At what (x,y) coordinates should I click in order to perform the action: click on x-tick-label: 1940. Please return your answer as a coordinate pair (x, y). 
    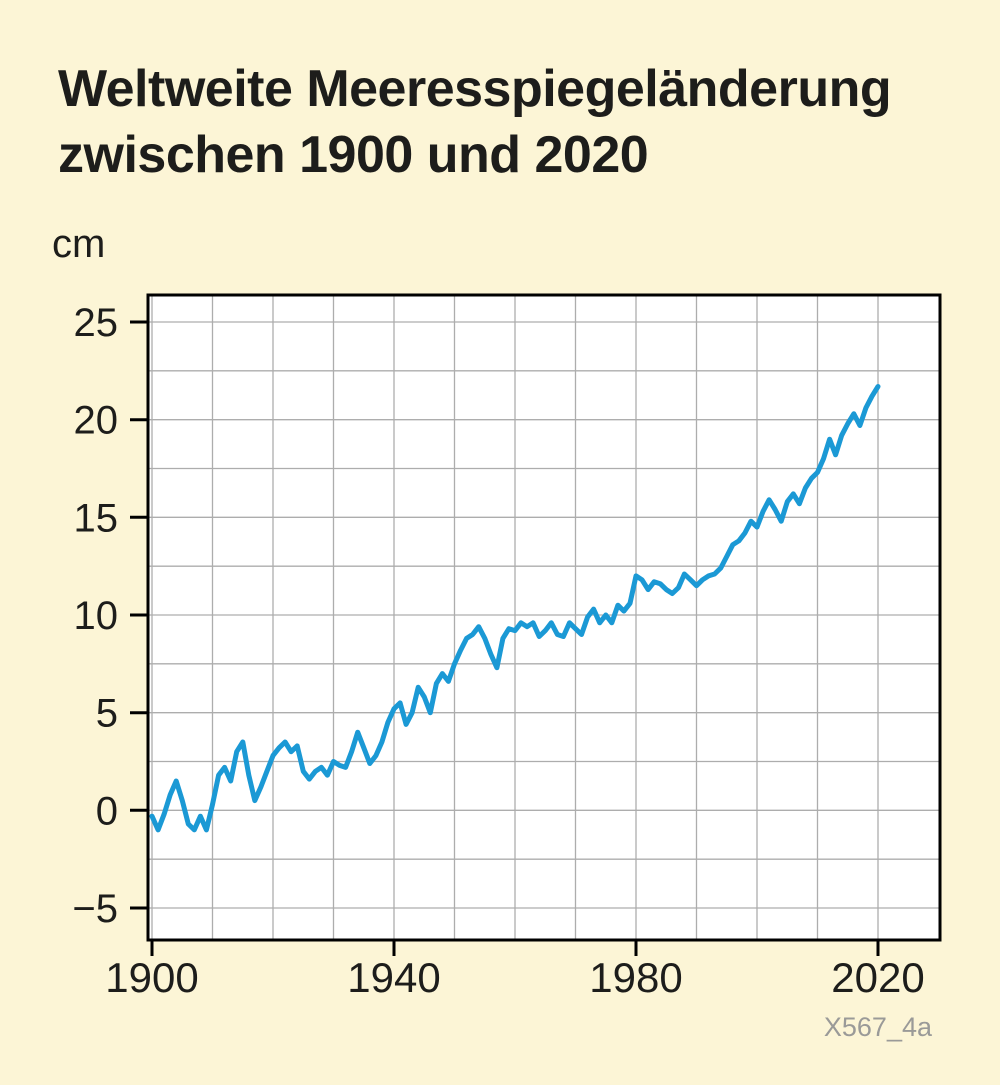
    Looking at the image, I should click on (393, 977).